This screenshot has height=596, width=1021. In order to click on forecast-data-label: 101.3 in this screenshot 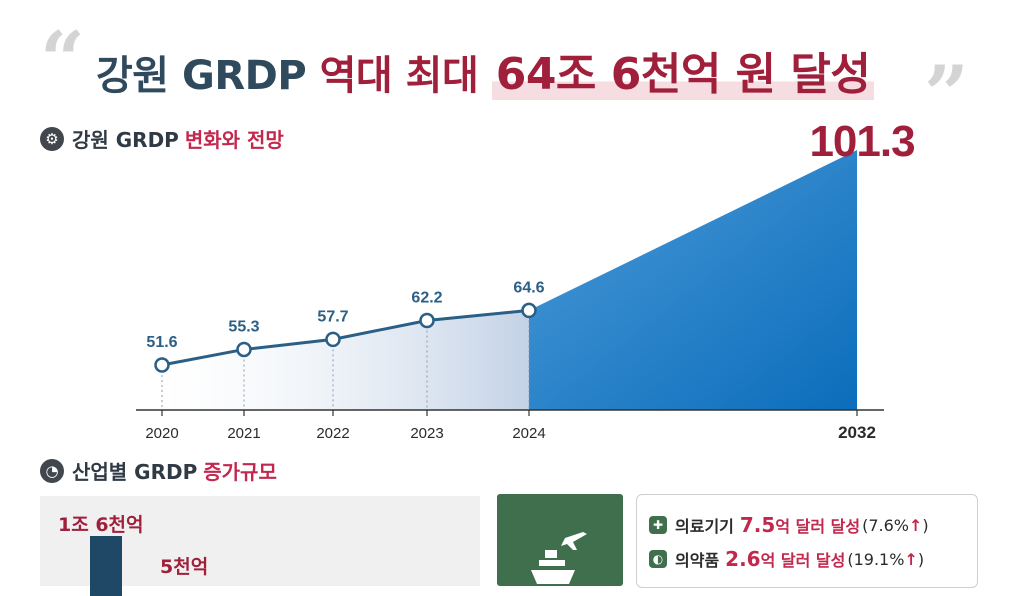, I will do `click(861, 141)`.